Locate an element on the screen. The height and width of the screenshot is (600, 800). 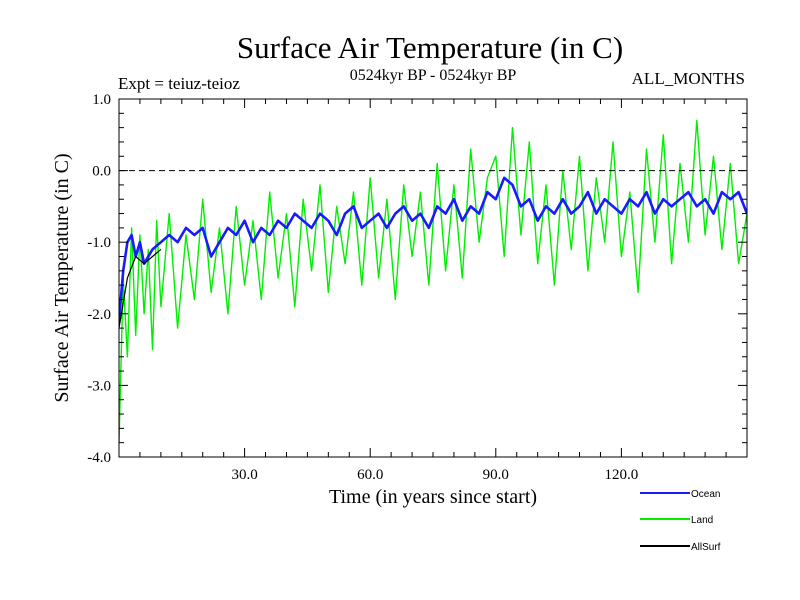
period-label: 0524kyr BP - 0524kyr BP is located at coordinates (433, 75).